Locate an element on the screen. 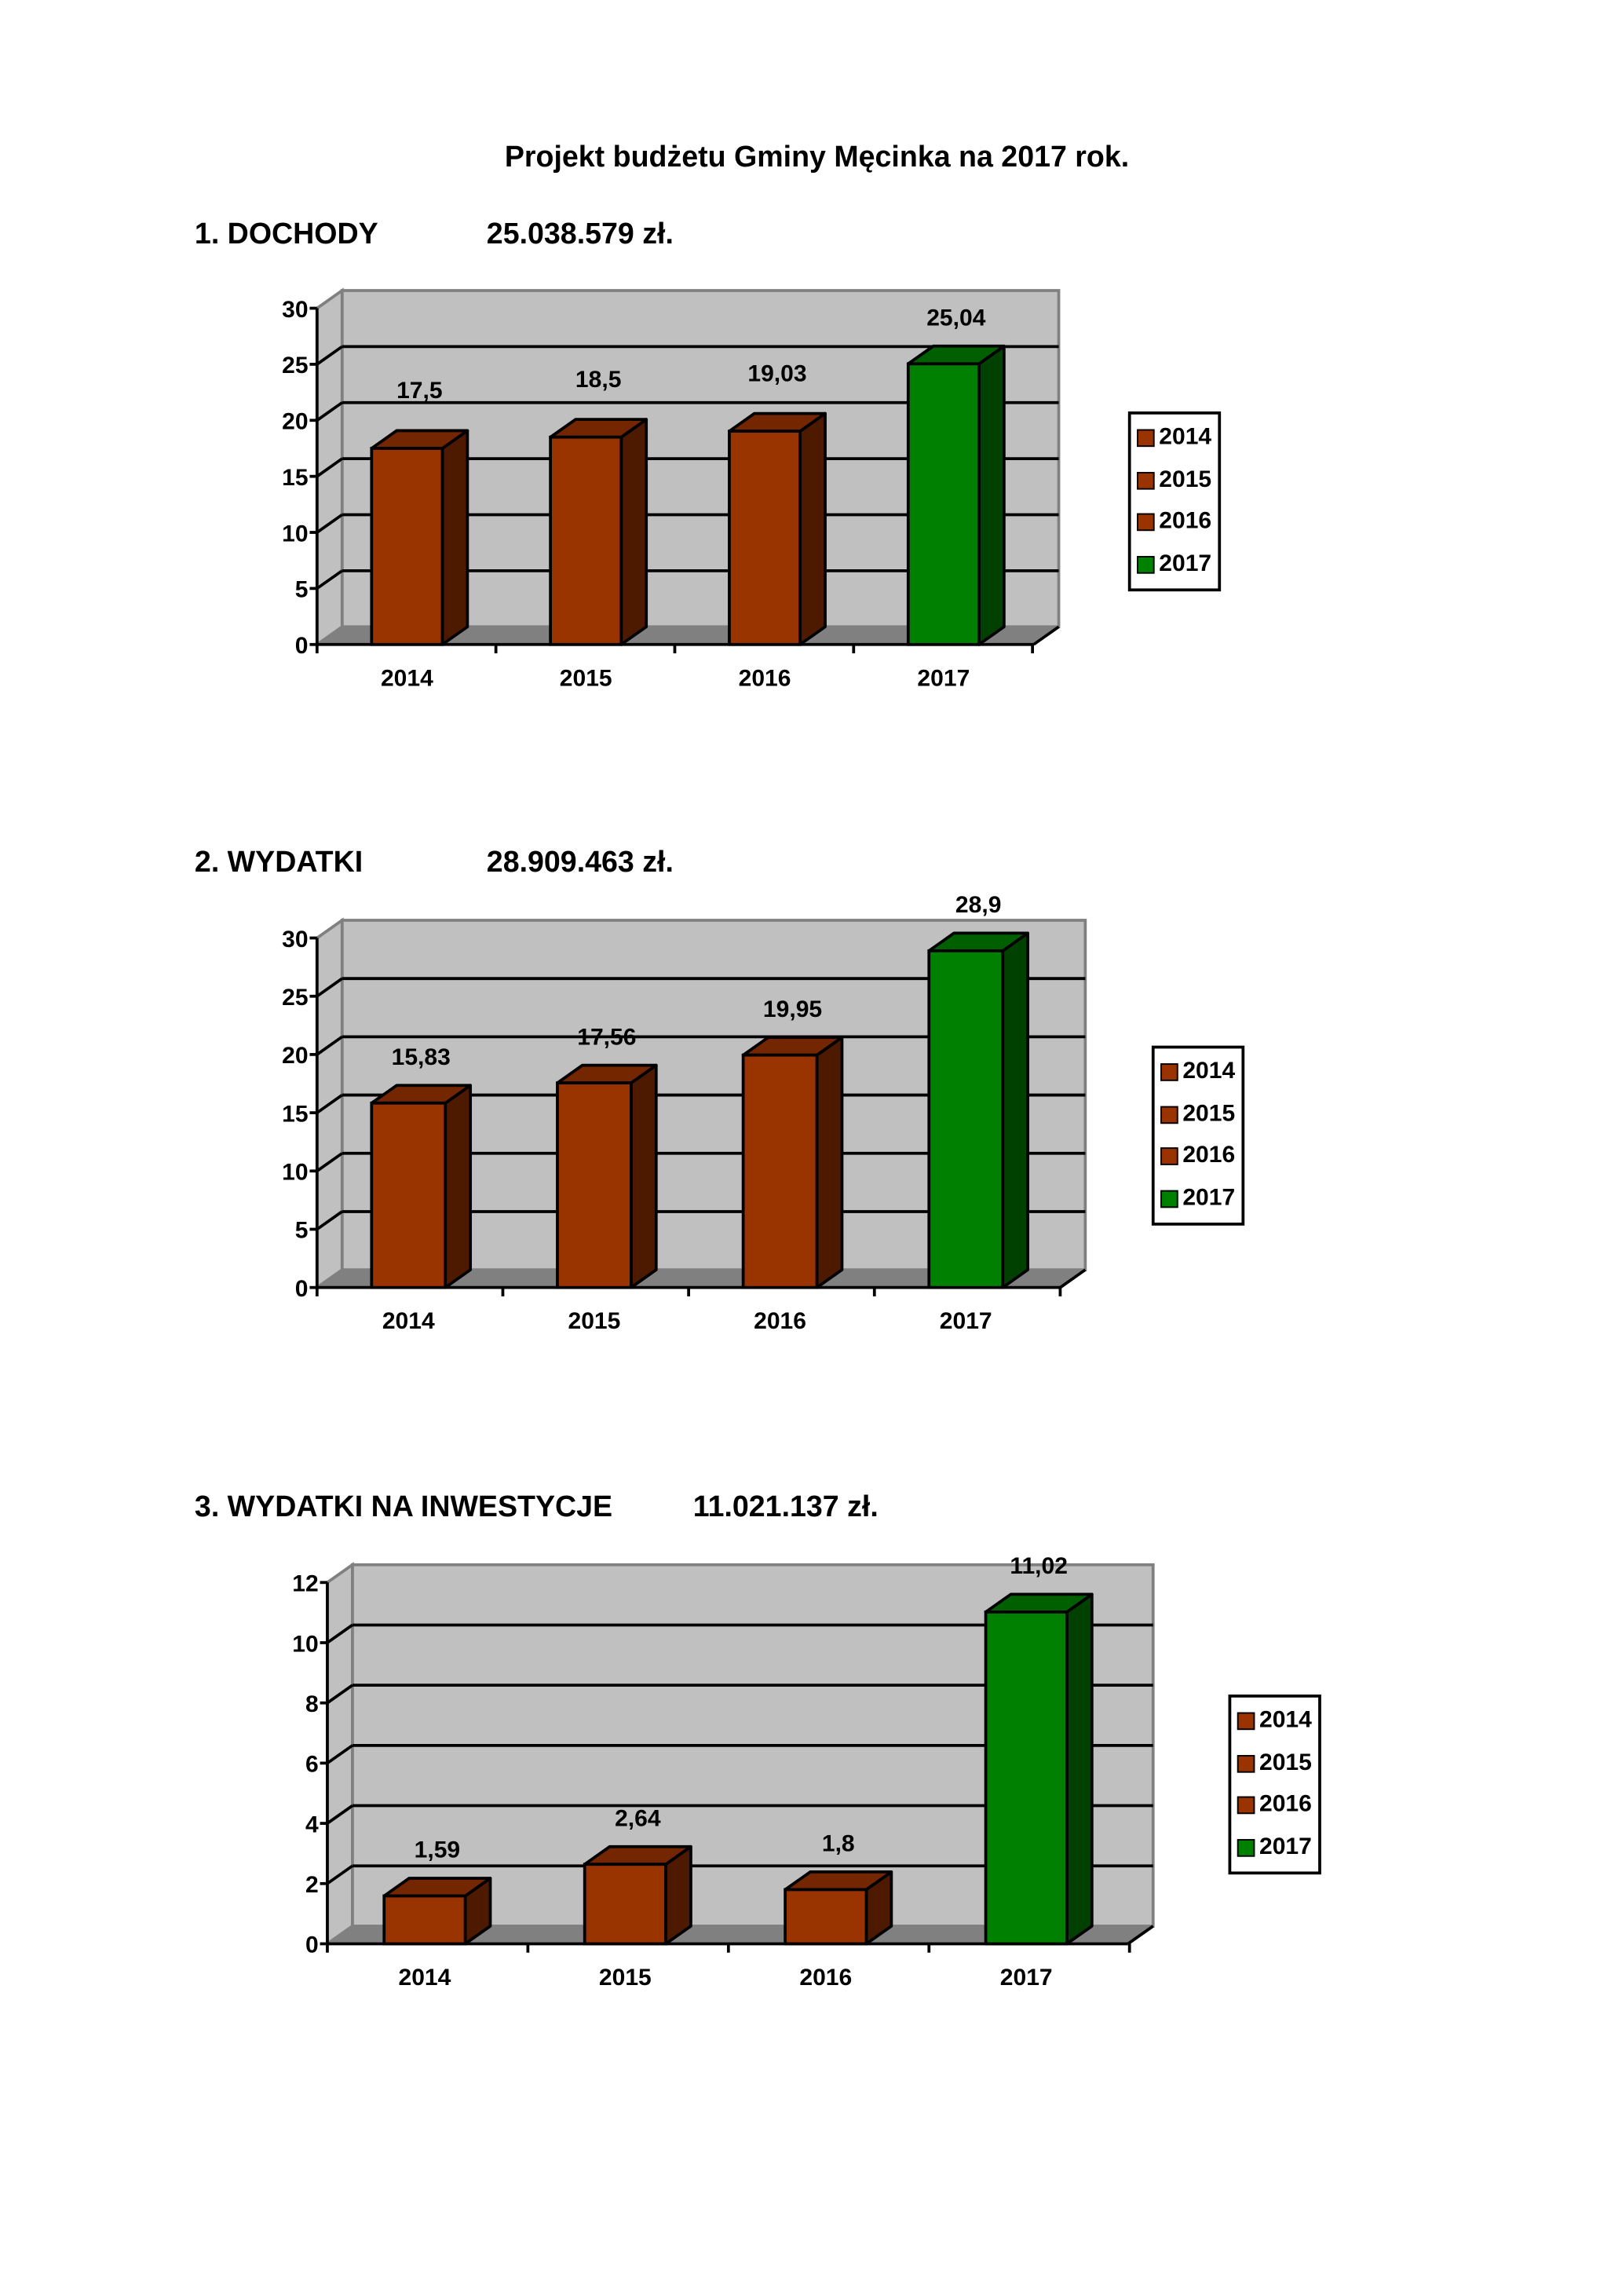 Image resolution: width=1622 pixels, height=2296 pixels. section-2-amount: 28.909.463 zł. is located at coordinates (580, 863).